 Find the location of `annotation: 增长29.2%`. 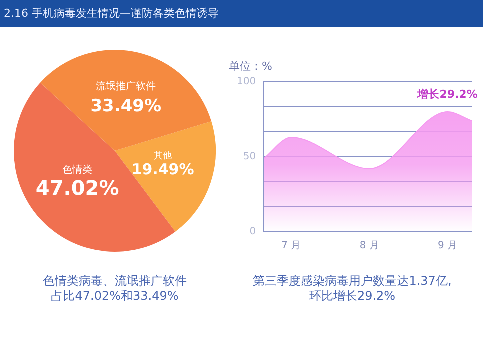

annotation: 增长29.2% is located at coordinates (447, 94).